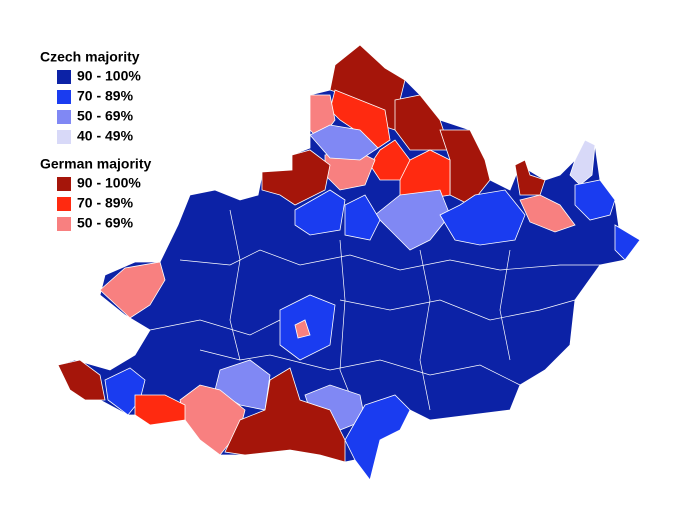  What do you see at coordinates (95, 164) in the screenshot?
I see `legend-title: German majority` at bounding box center [95, 164].